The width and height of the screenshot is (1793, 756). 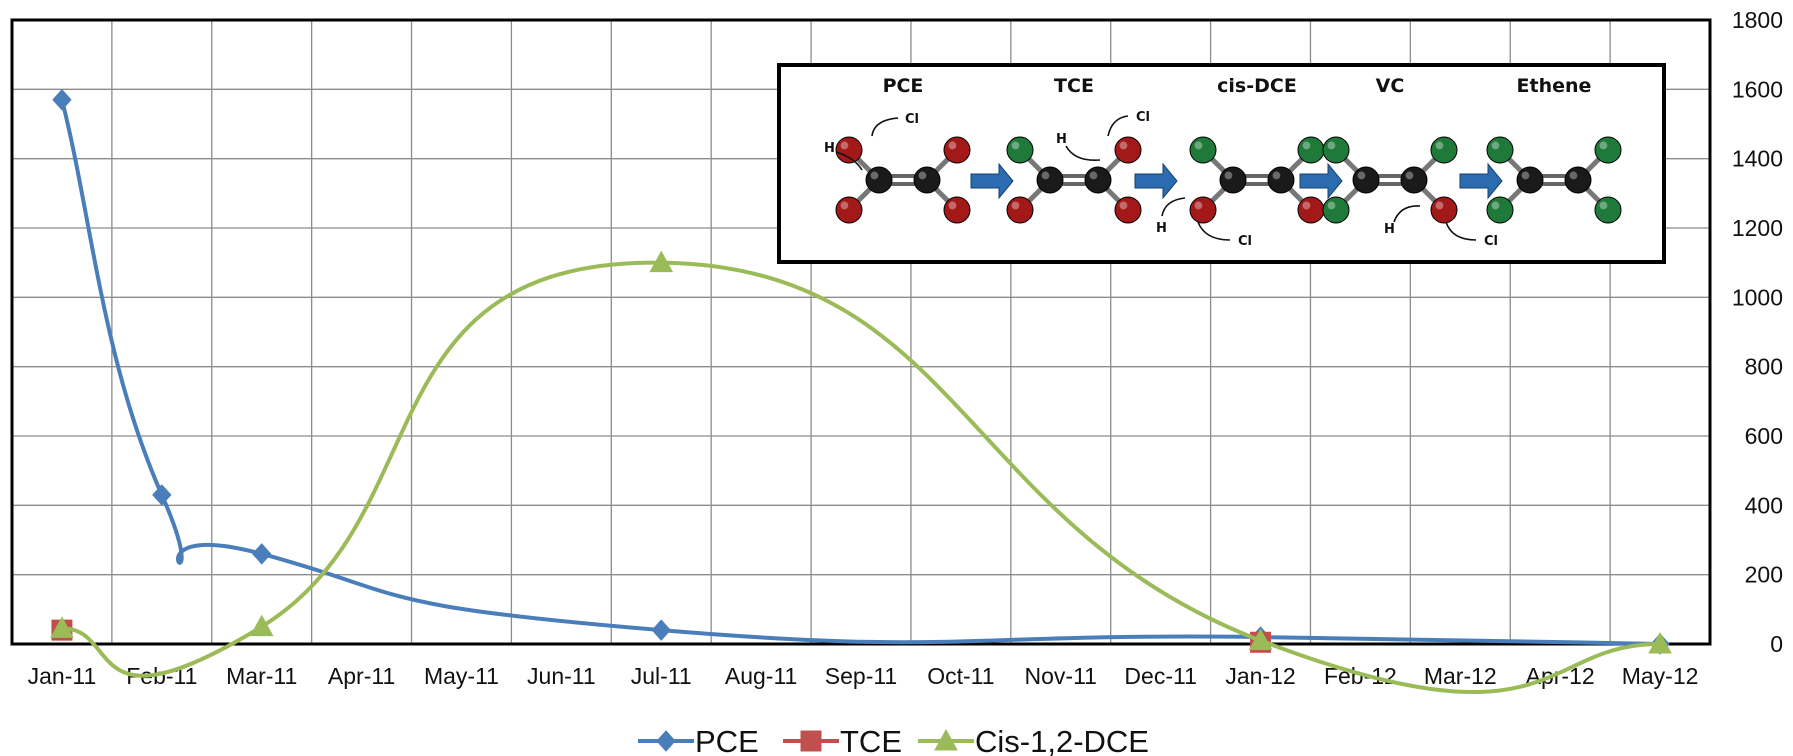 I want to click on x-tick-label: May-11, so click(x=461, y=676).